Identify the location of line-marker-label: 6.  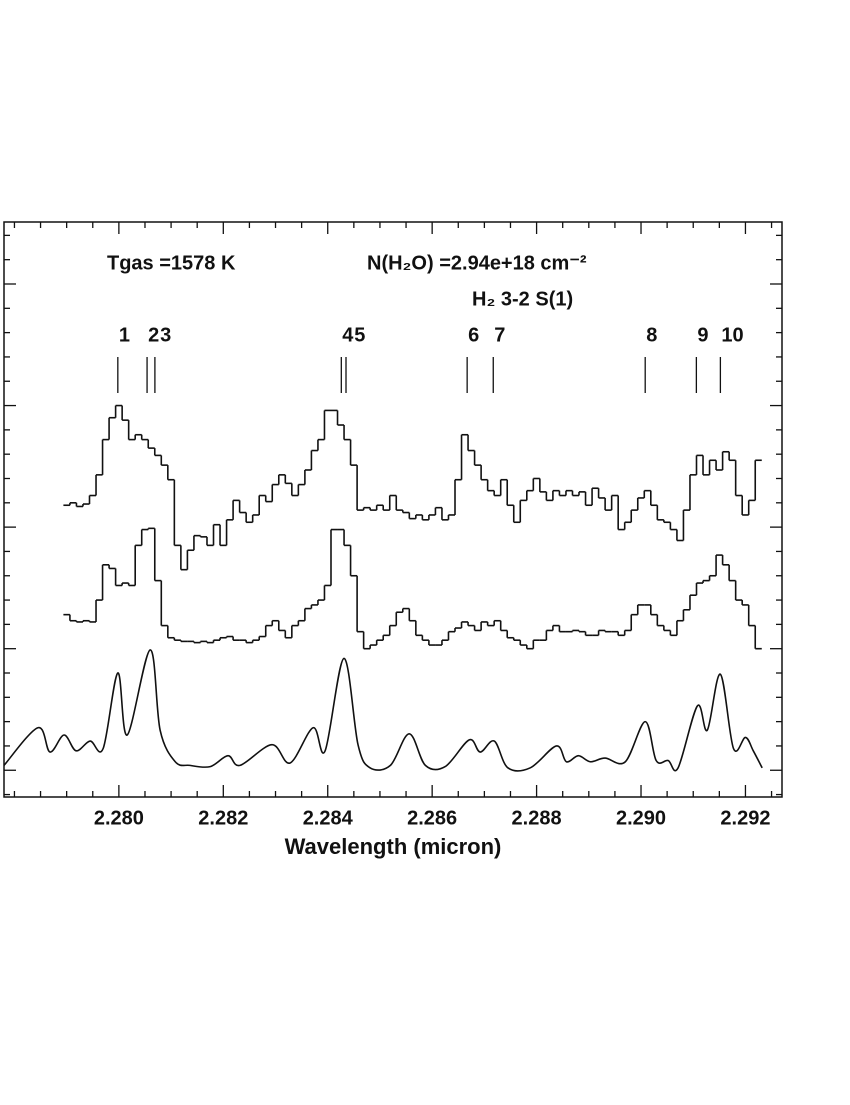
(473, 335).